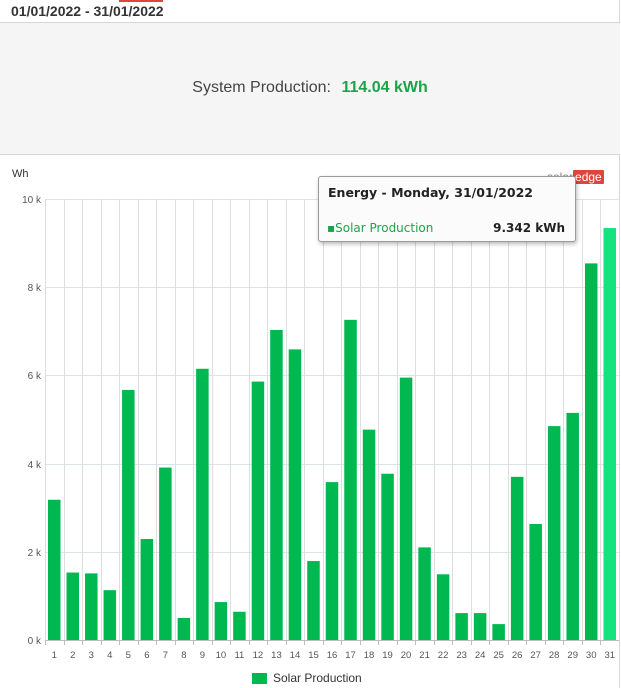 The width and height of the screenshot is (621, 688). Describe the element at coordinates (35, 288) in the screenshot. I see `y-tick-label: 8 k` at that location.